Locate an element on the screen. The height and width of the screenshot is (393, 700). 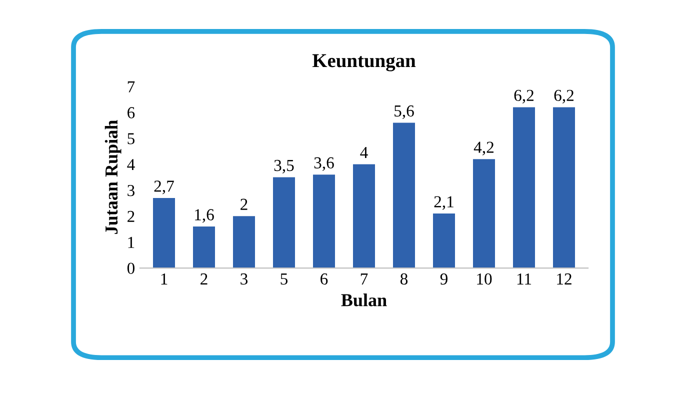
x-tick-label: 2 is located at coordinates (204, 278).